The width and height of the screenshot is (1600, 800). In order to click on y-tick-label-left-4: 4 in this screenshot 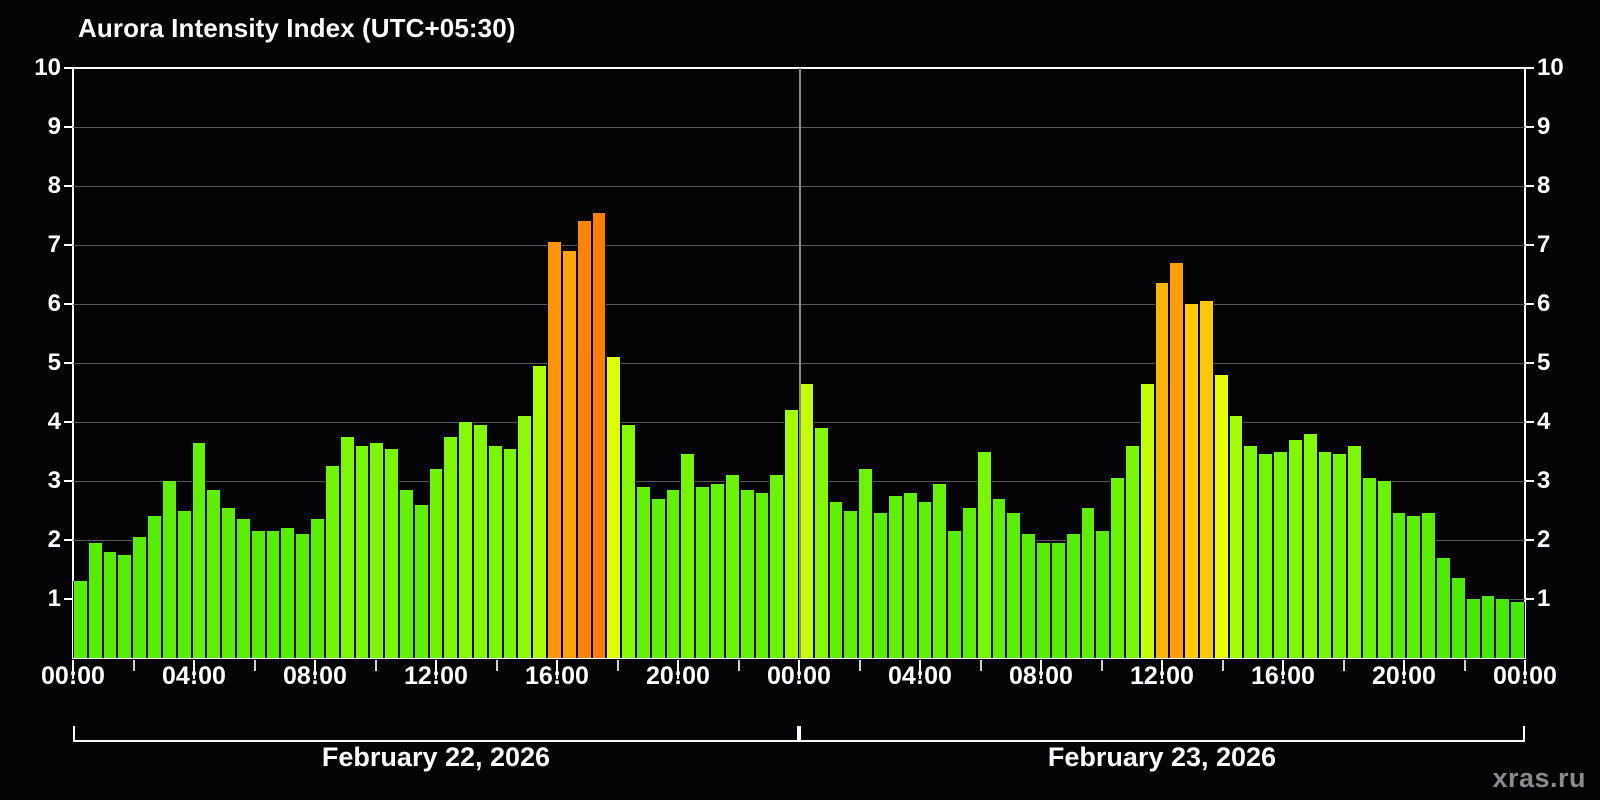, I will do `click(54, 421)`.